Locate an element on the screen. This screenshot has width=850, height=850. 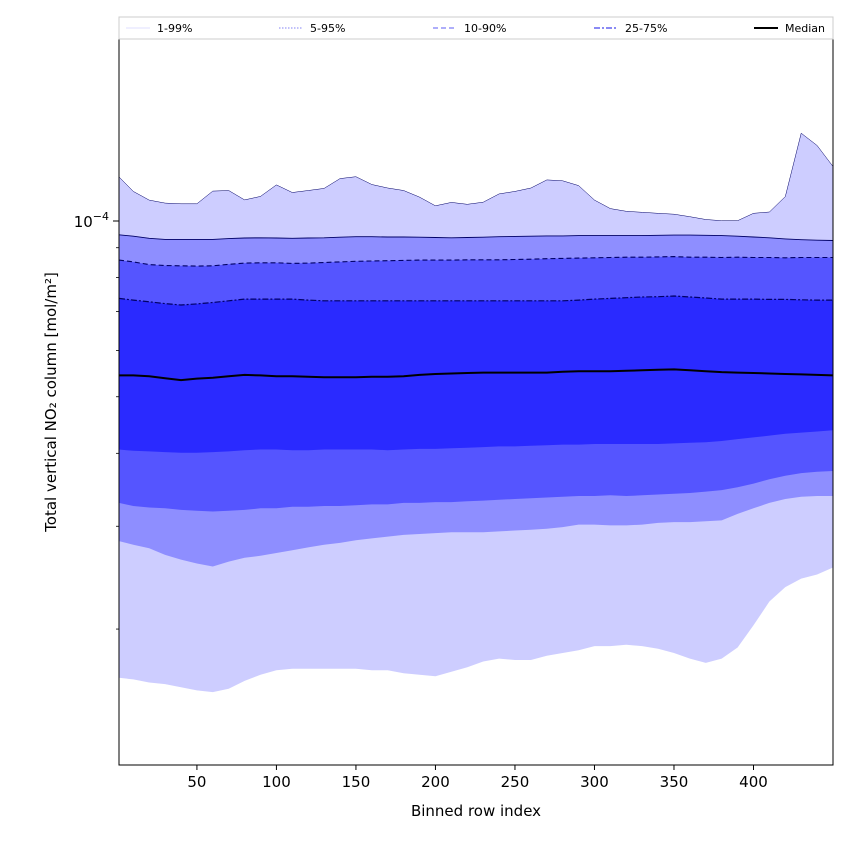
x-tick-label: 50 is located at coordinates (196, 782).